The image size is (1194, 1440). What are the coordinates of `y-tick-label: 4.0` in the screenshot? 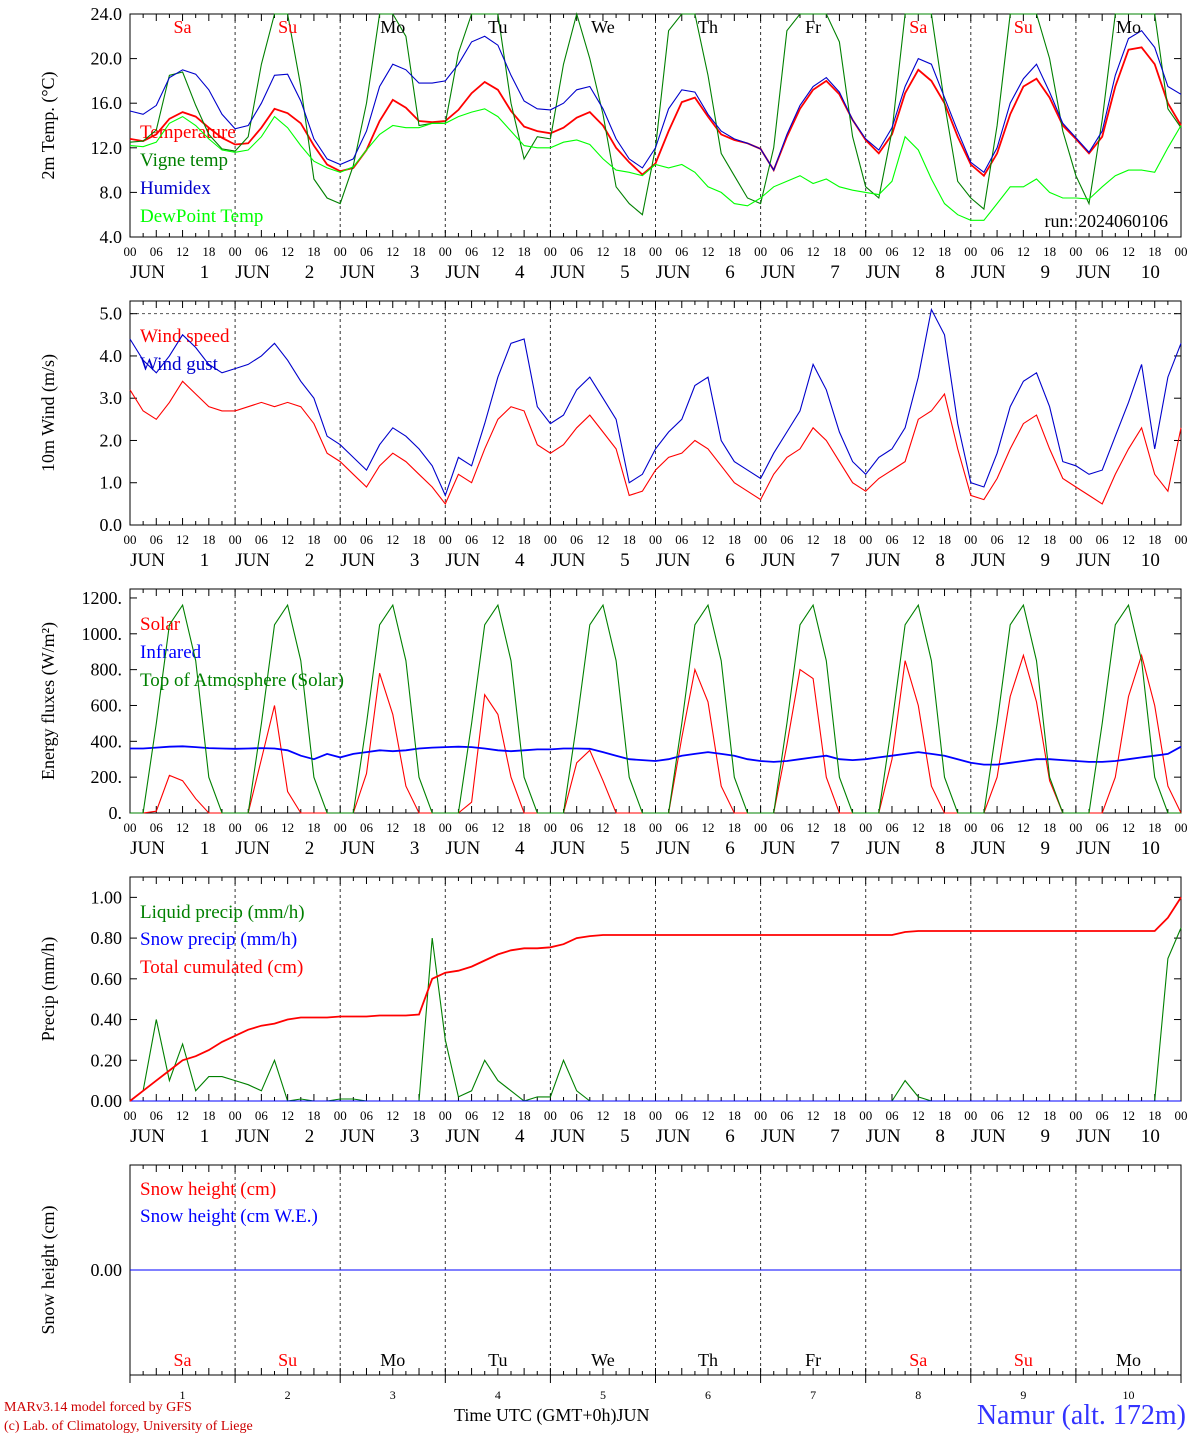 It's located at (111, 356).